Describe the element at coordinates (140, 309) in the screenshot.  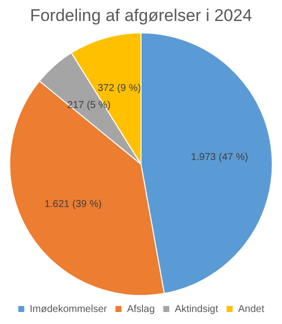
I see `legend-label: Afslag` at that location.